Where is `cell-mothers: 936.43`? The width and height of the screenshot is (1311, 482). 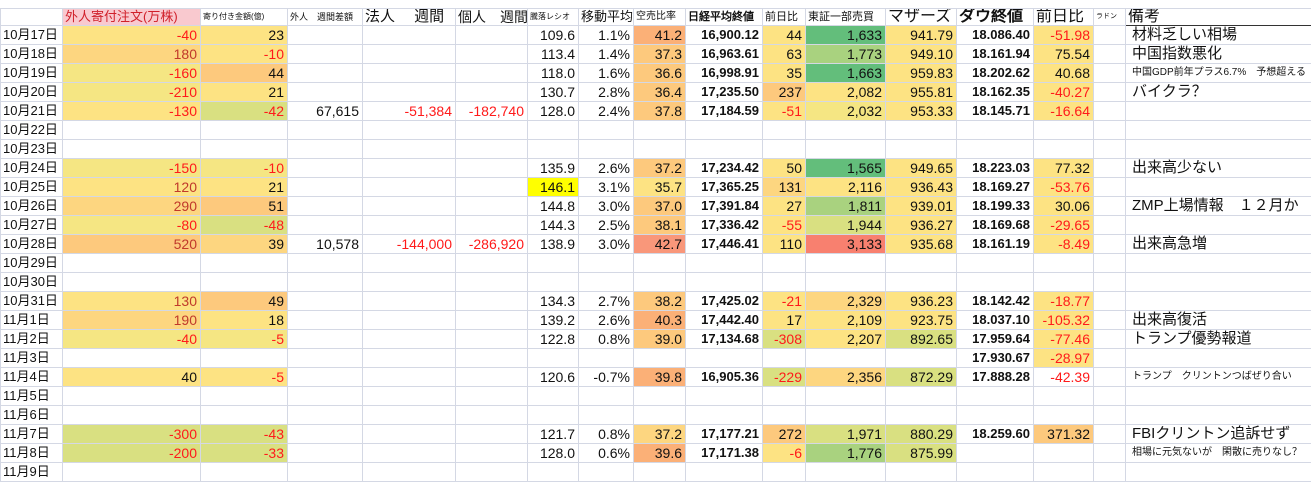 cell-mothers: 936.43 is located at coordinates (921, 187).